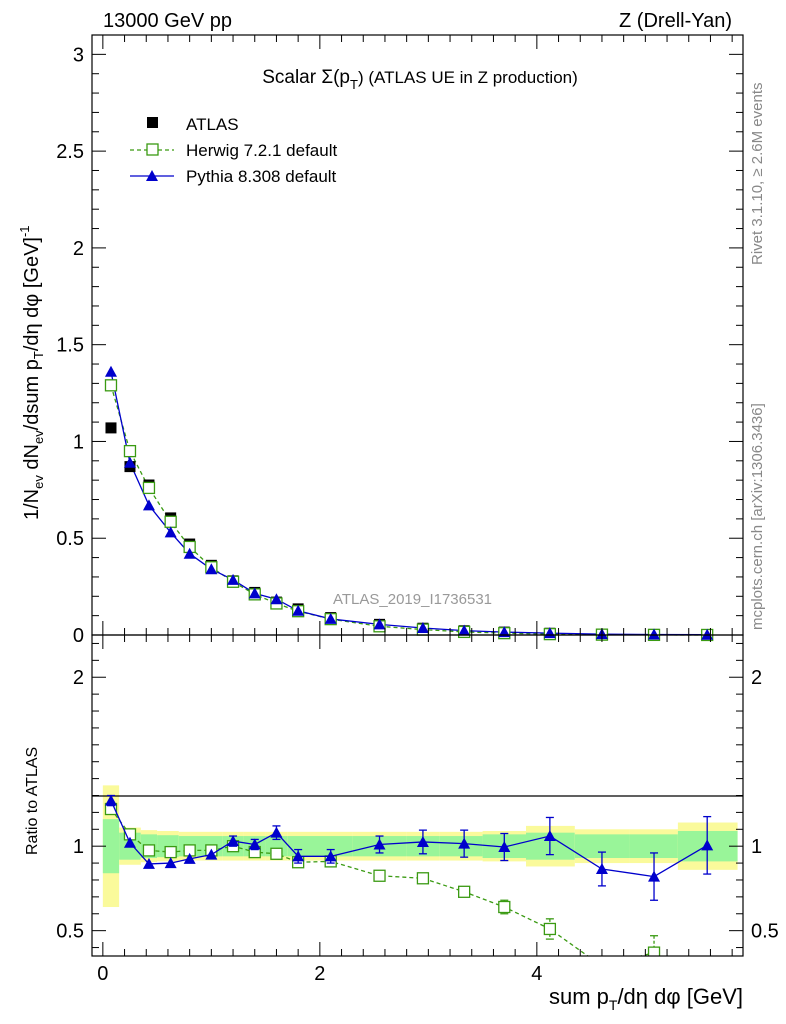  I want to click on legend-atlas-marker, so click(152, 122).